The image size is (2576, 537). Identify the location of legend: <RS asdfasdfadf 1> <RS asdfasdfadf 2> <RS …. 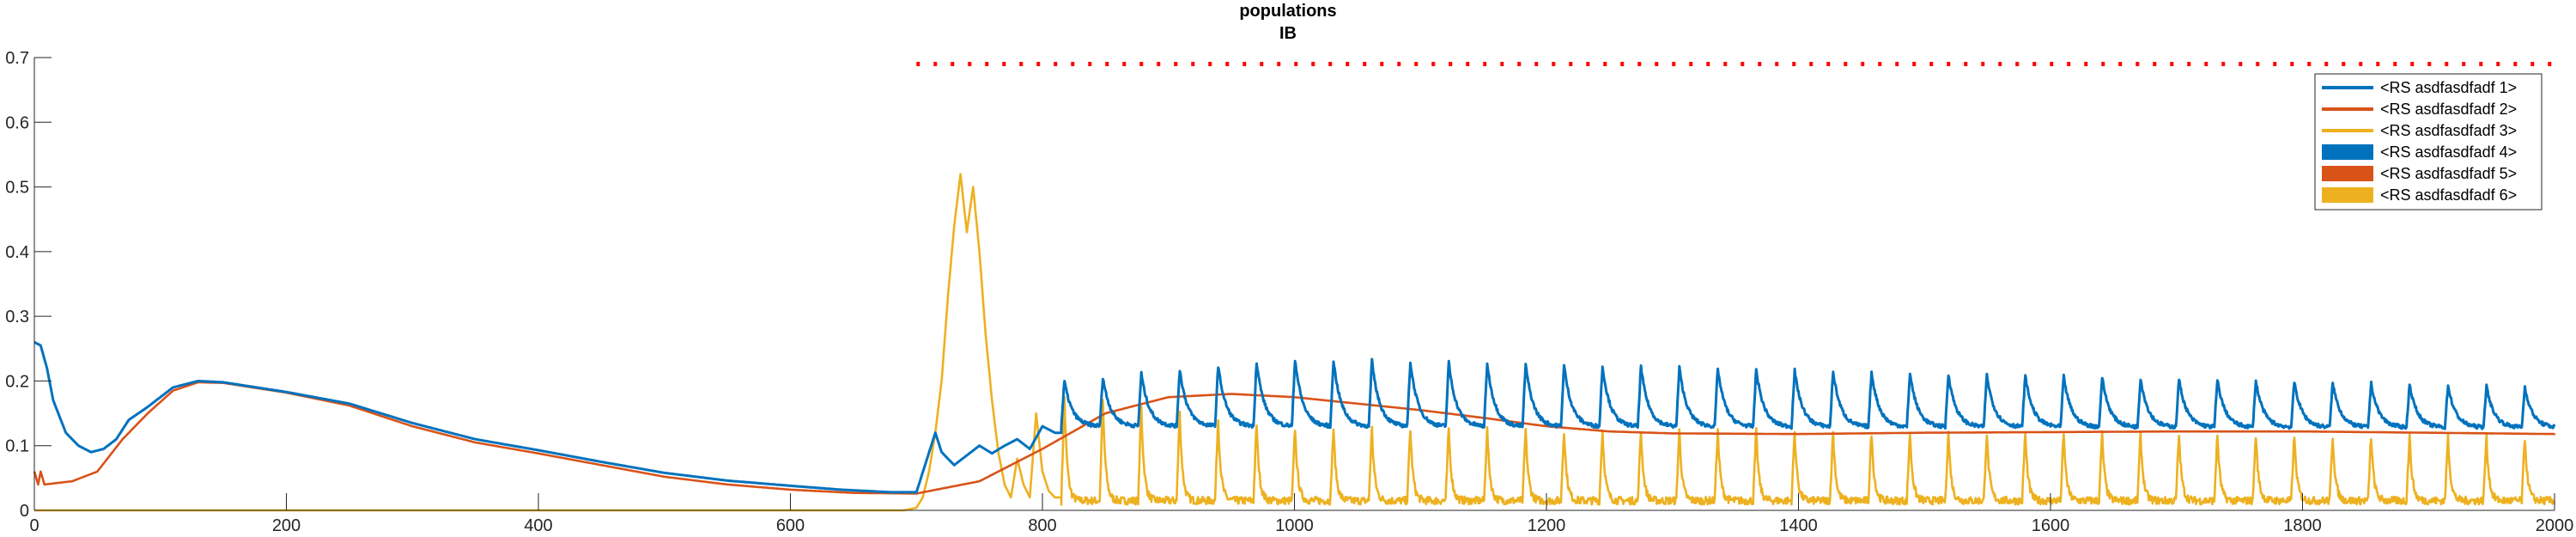
(2428, 142).